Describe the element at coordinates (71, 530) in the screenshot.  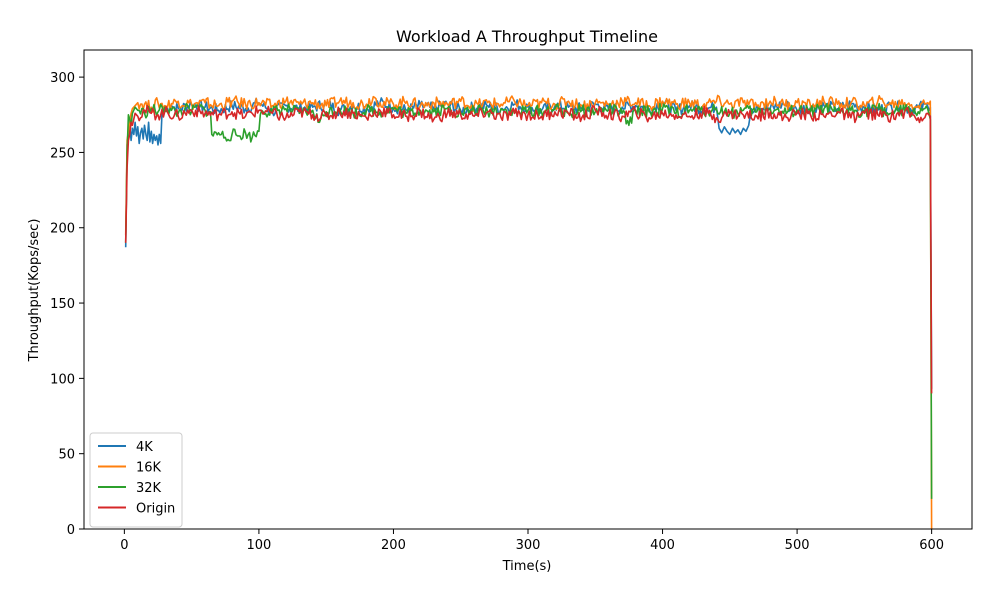
I see `y-tick-label: 0` at that location.